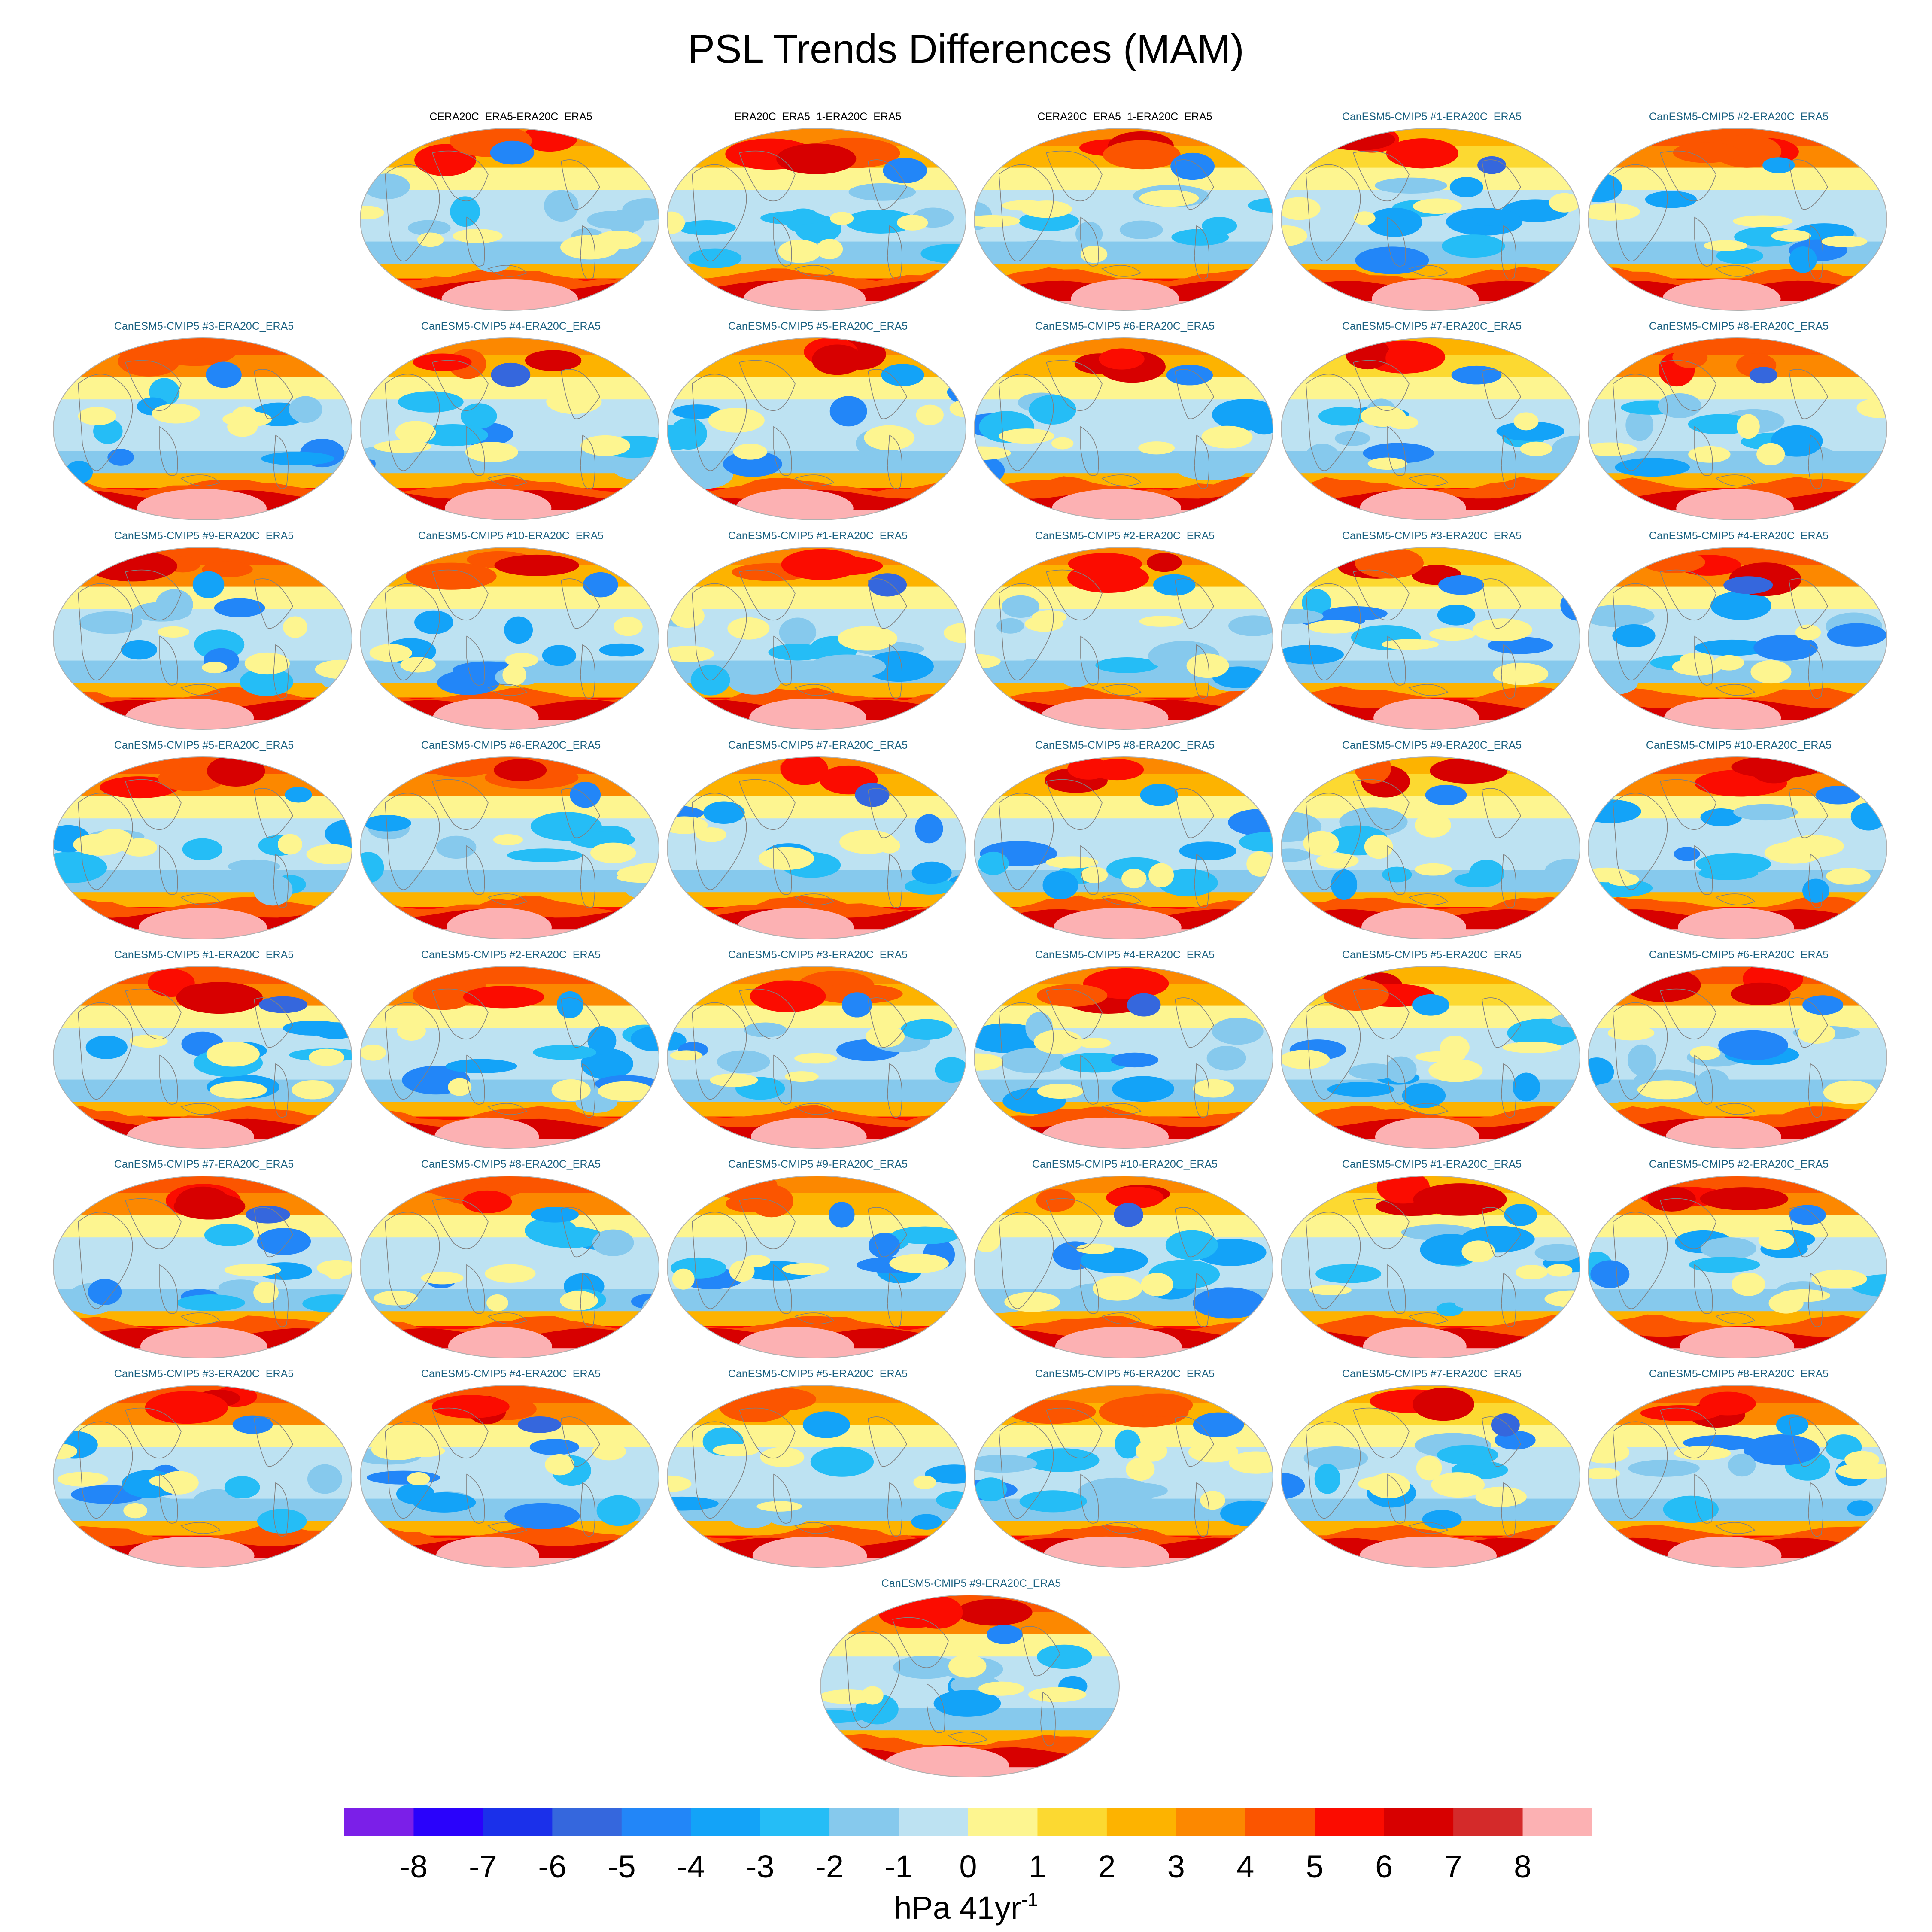 This screenshot has width=1932, height=1932. What do you see at coordinates (818, 117) in the screenshot?
I see `panel-title: ERA20C_ERA5_1-ERA20C_ERA5` at bounding box center [818, 117].